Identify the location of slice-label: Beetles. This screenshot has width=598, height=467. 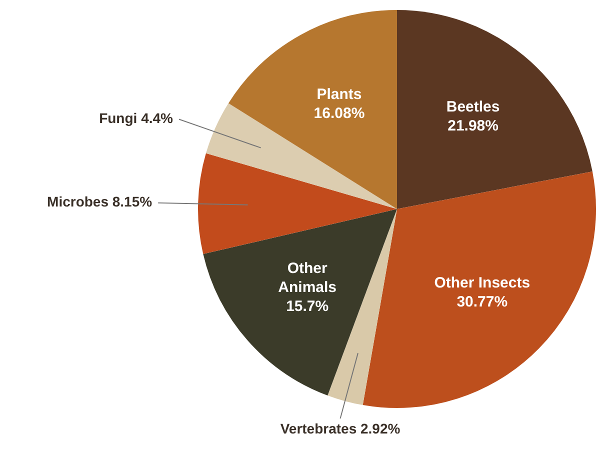
(473, 107).